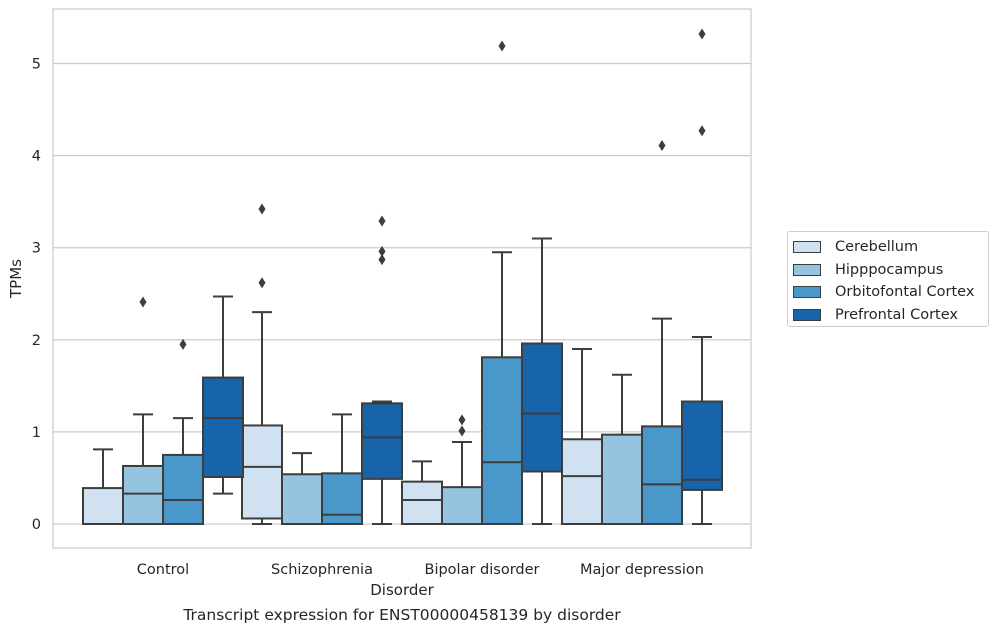  I want to click on x-tick-label: Schizophrenia, so click(322, 570).